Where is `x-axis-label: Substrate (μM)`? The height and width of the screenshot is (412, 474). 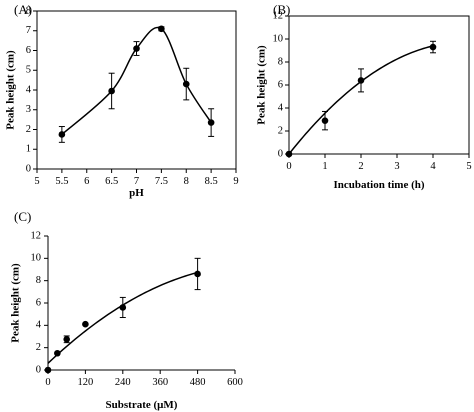
x-axis-label: Substrate (μM) is located at coordinates (142, 405).